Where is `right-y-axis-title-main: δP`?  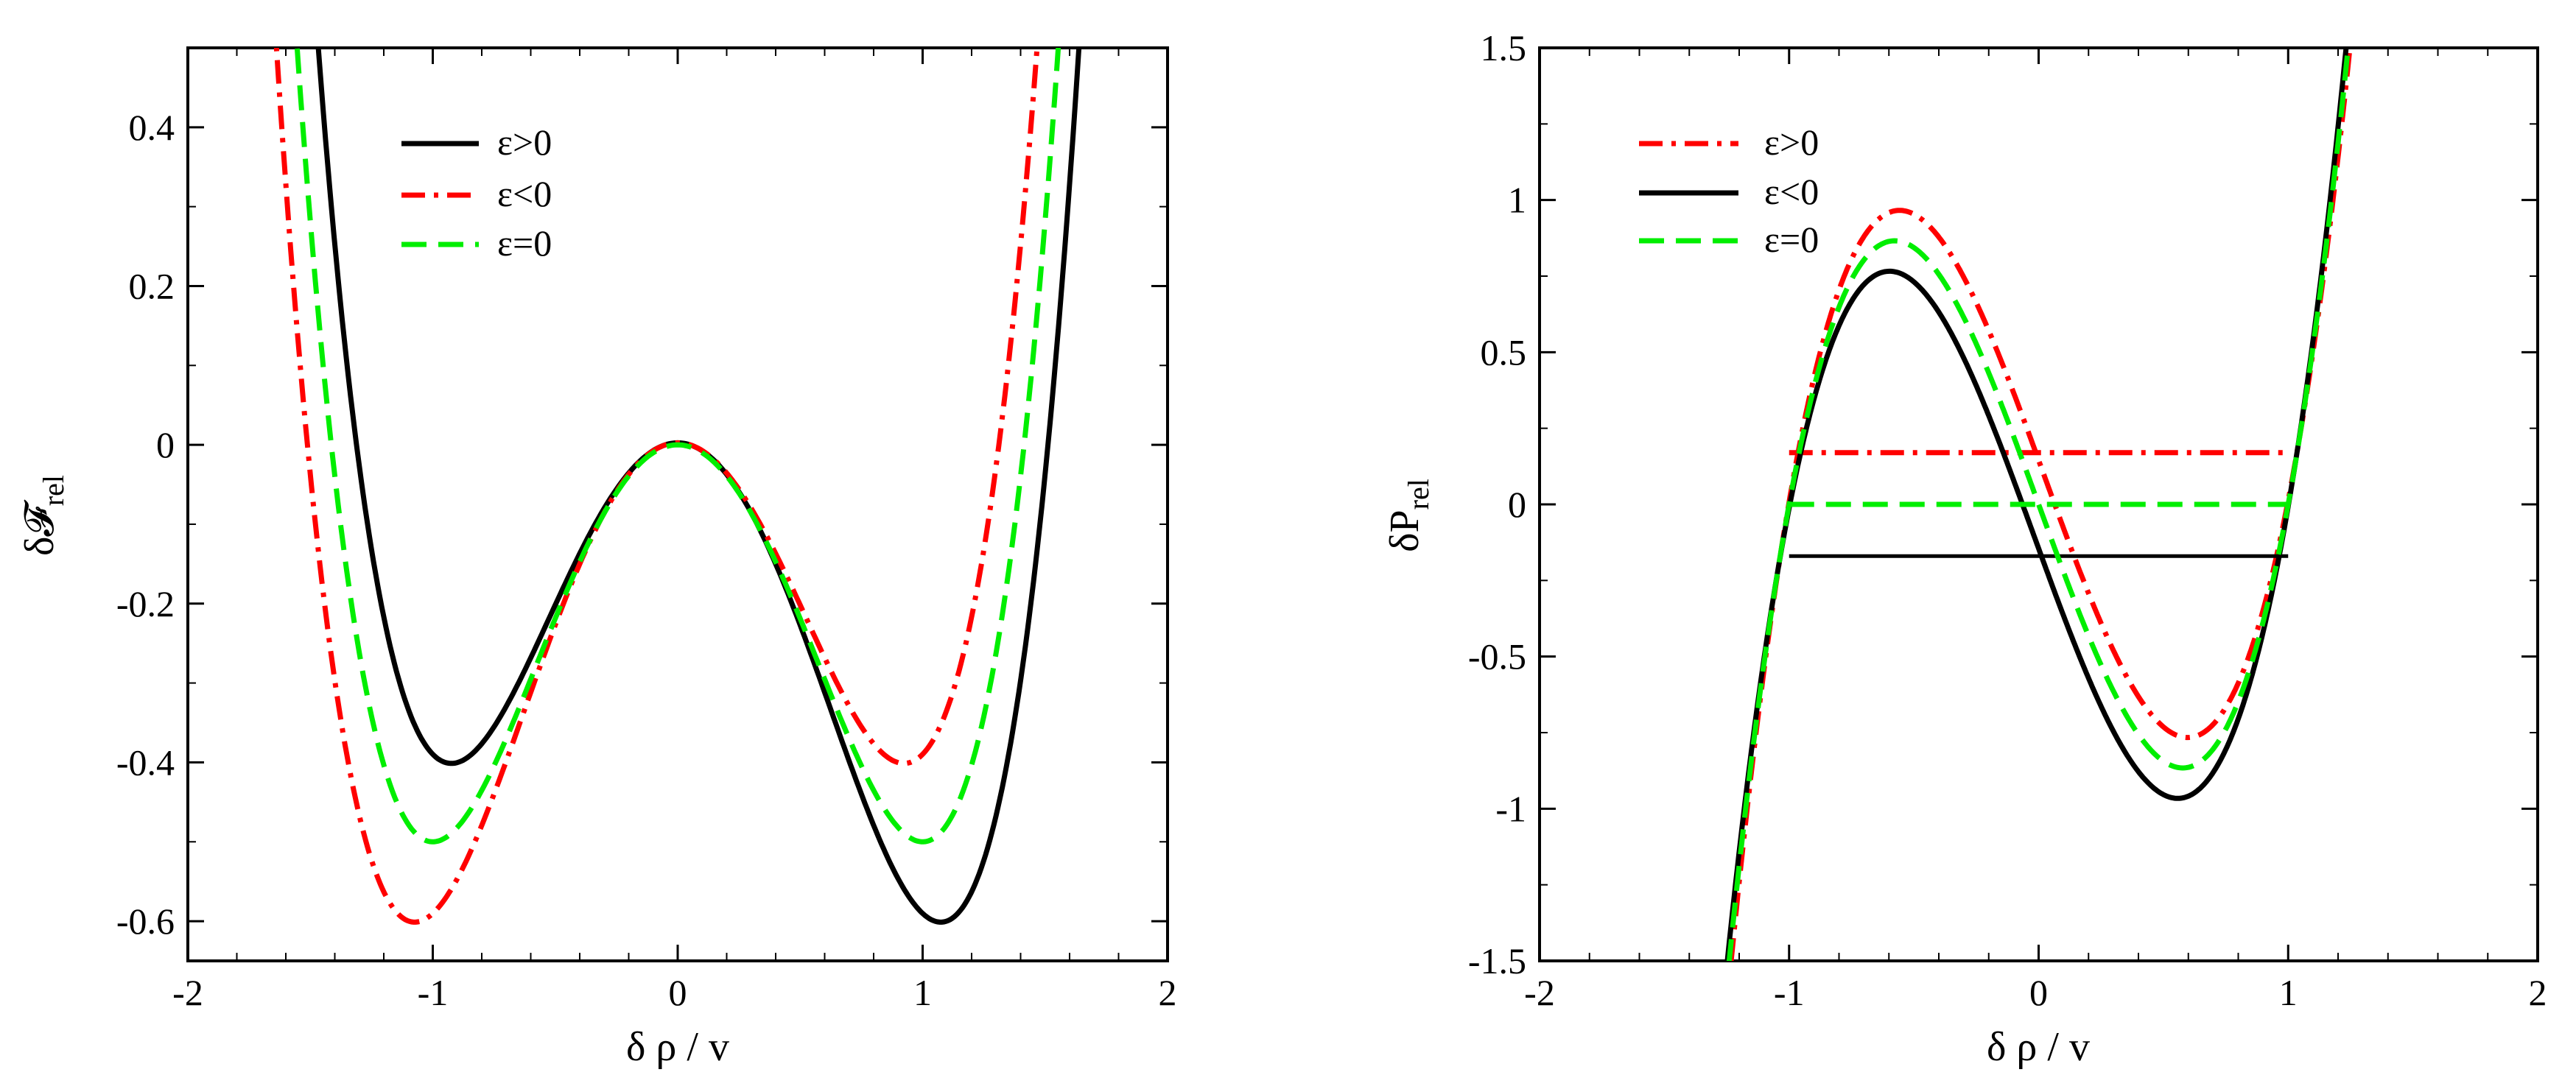 right-y-axis-title-main: δP is located at coordinates (1405, 531).